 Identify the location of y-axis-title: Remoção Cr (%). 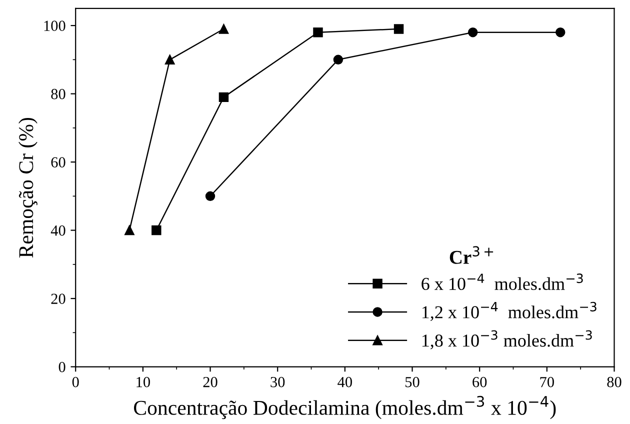
(28, 188).